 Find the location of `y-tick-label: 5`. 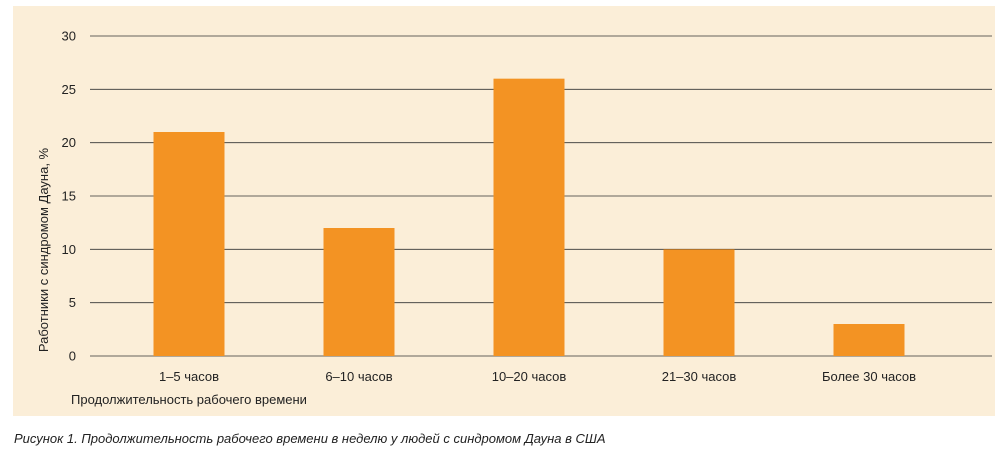

y-tick-label: 5 is located at coordinates (72, 302).